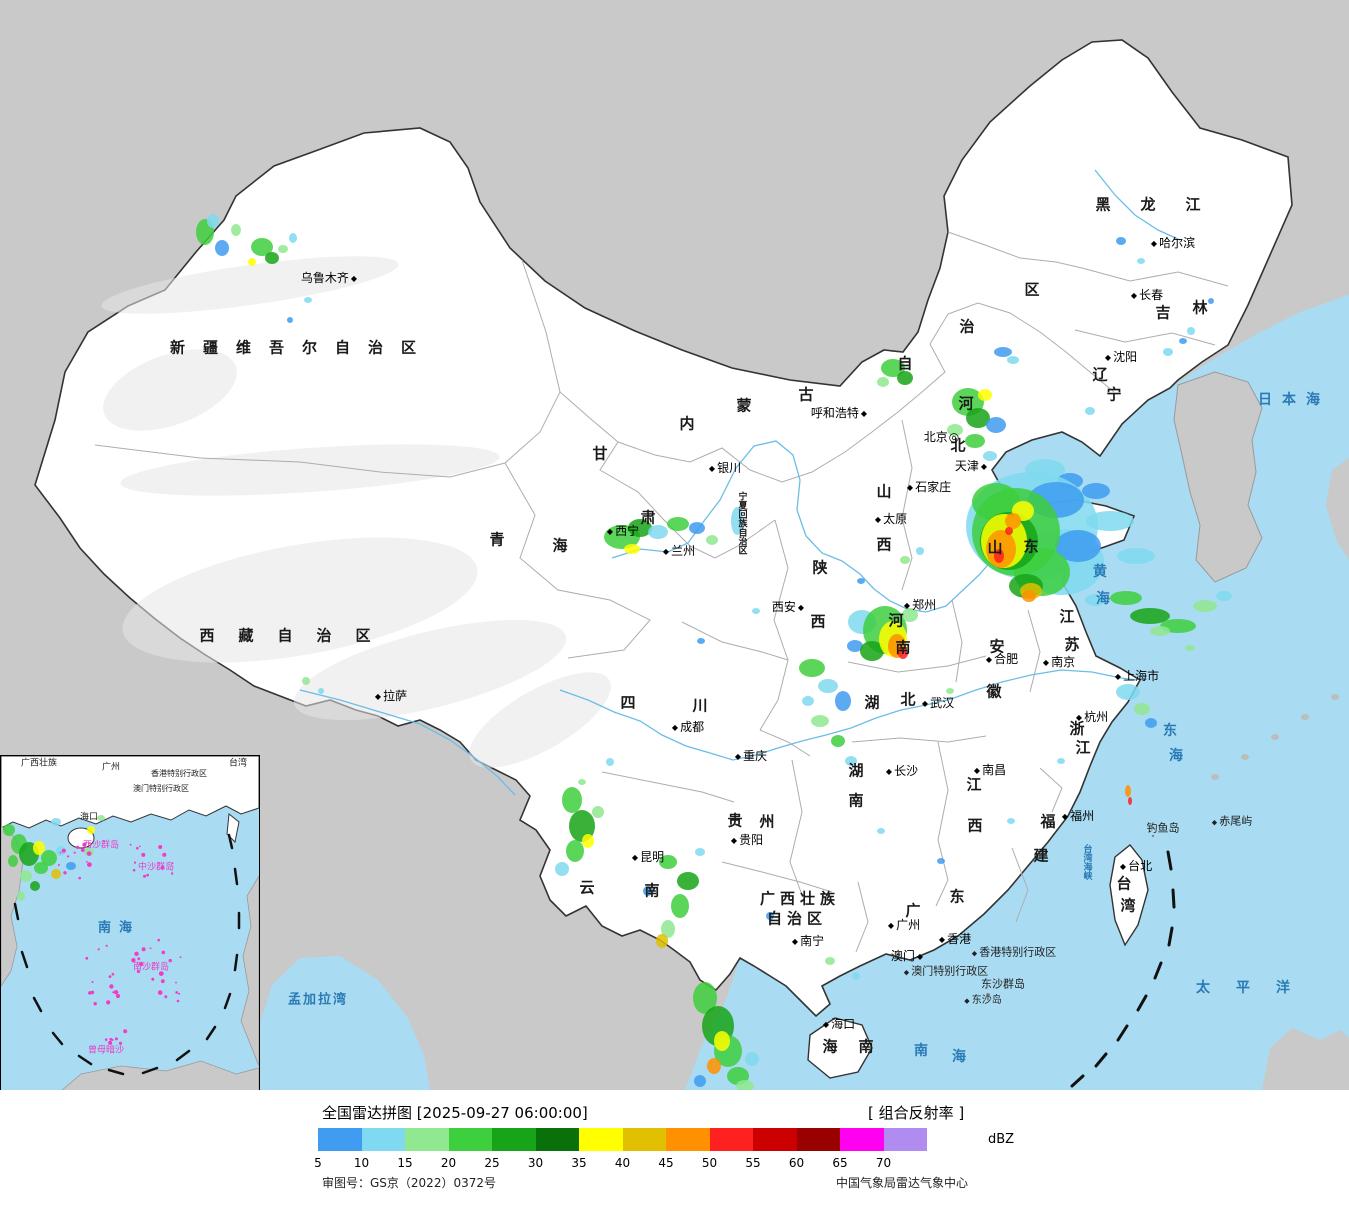  What do you see at coordinates (1129, 895) in the screenshot?
I see `taiwan-island` at bounding box center [1129, 895].